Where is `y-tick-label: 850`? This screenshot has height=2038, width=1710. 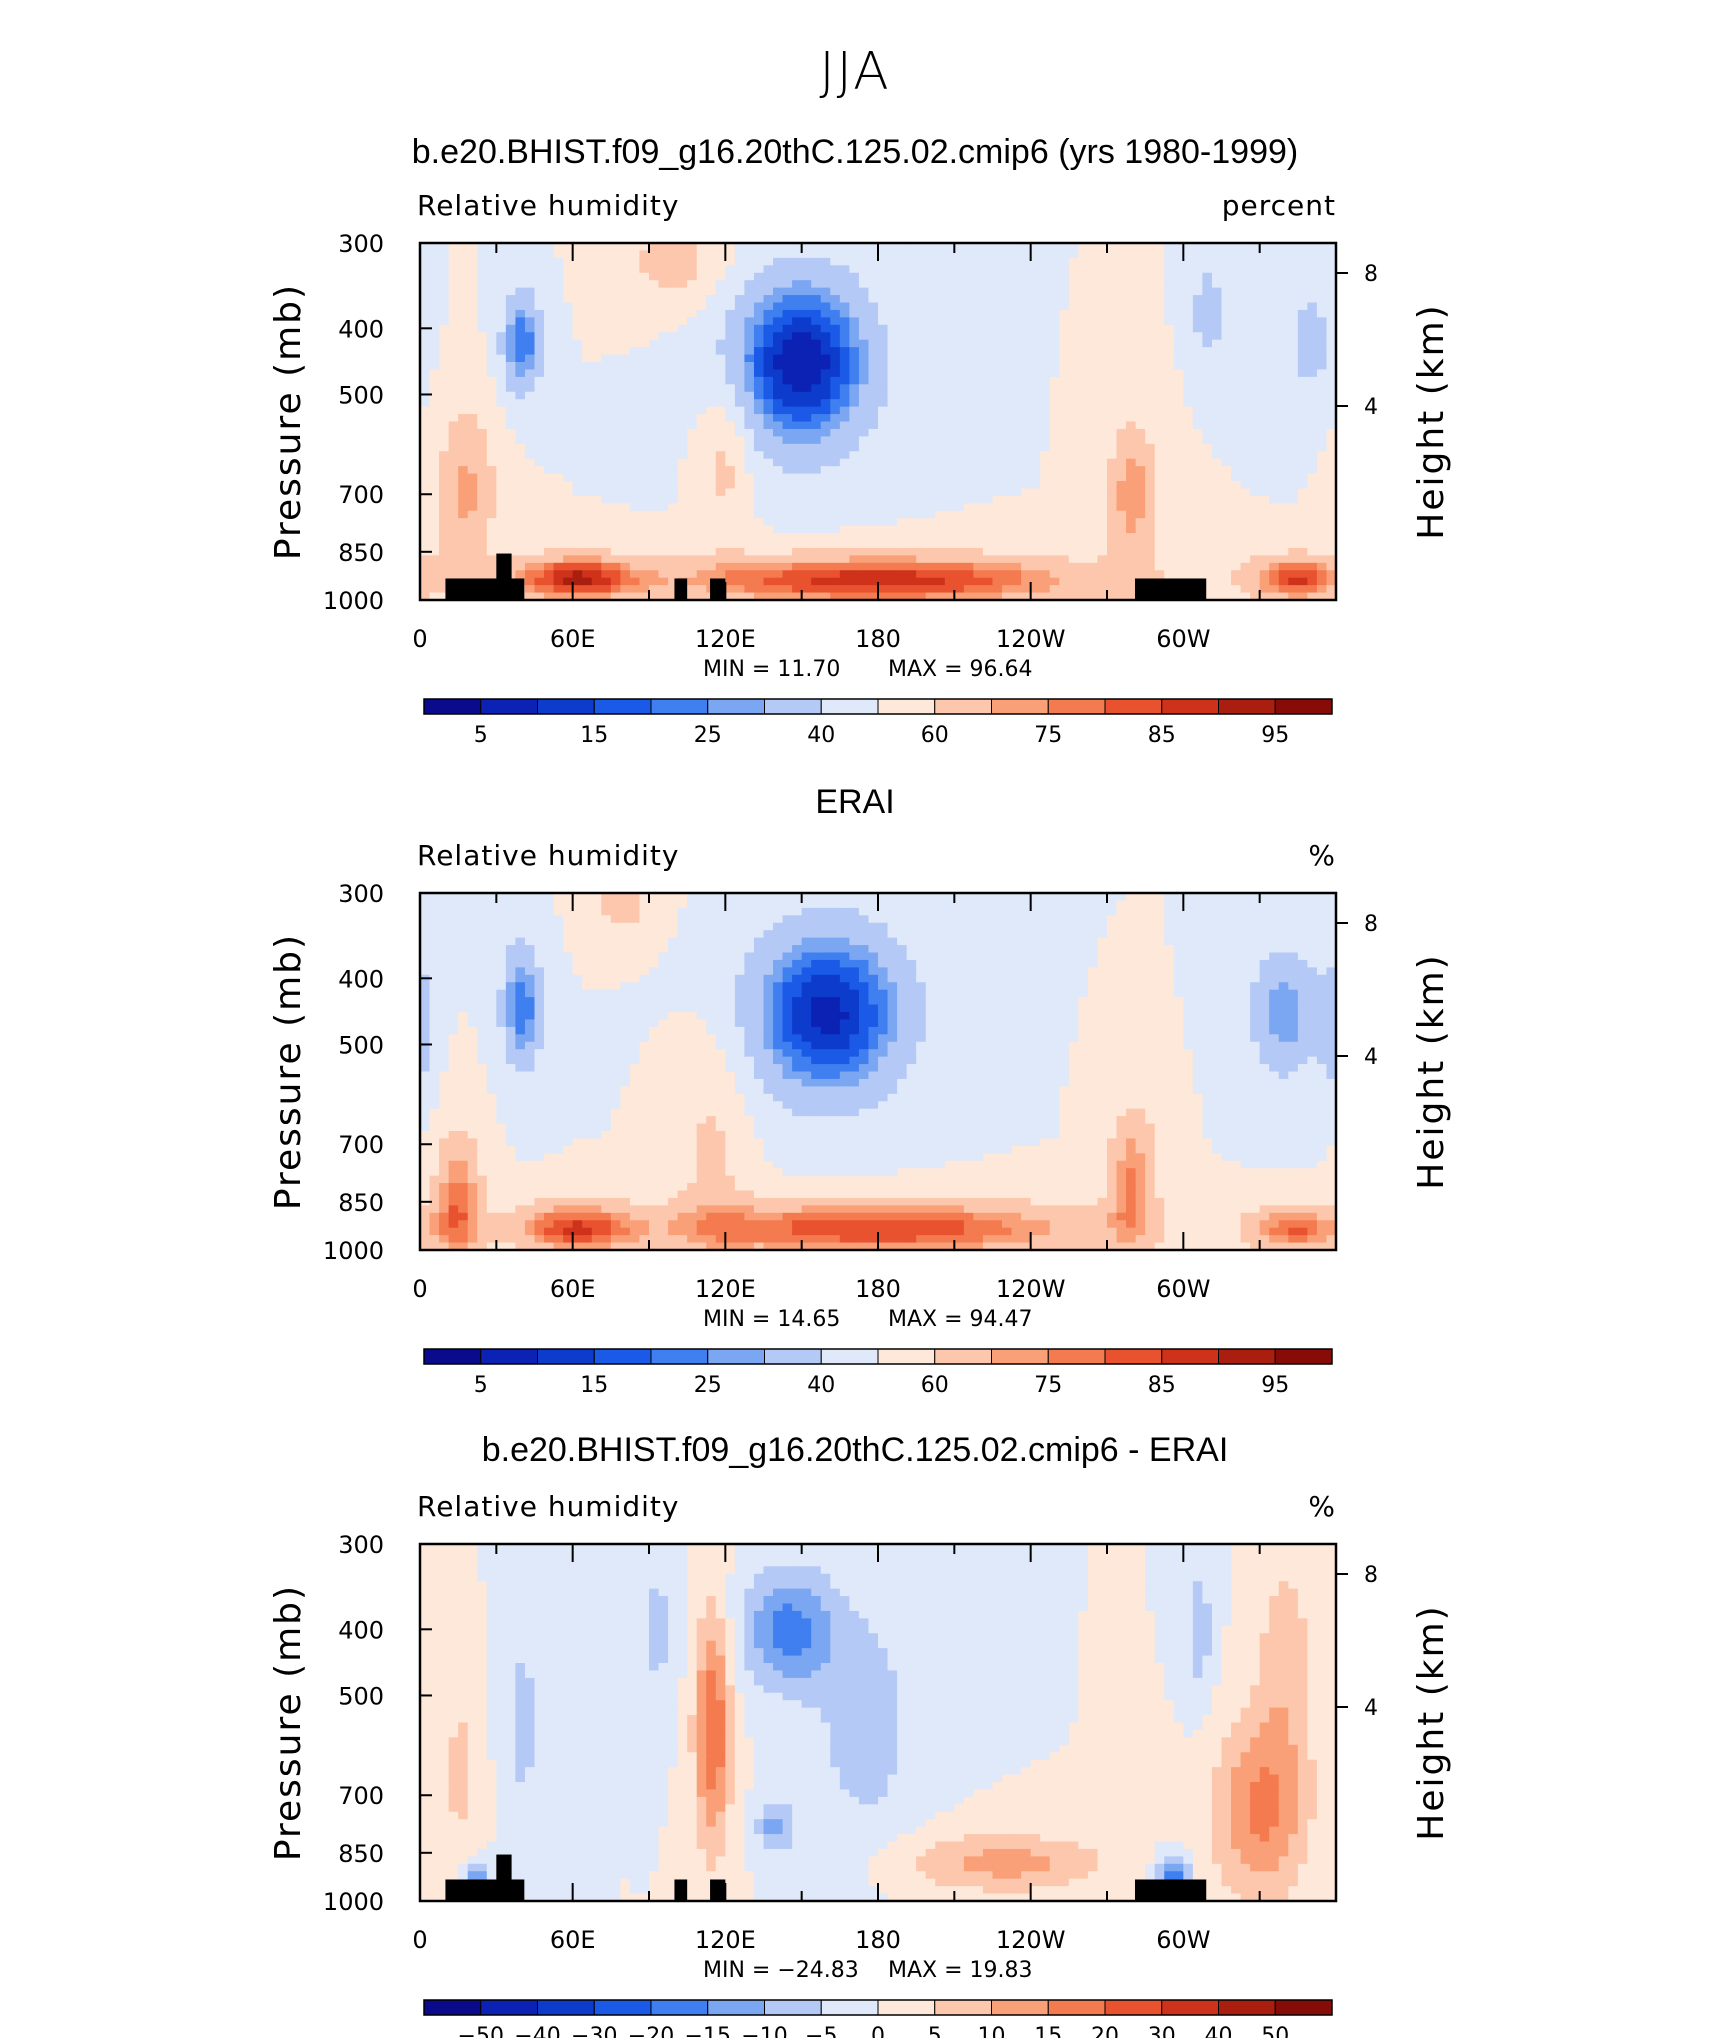
y-tick-label: 850 is located at coordinates (361, 1203).